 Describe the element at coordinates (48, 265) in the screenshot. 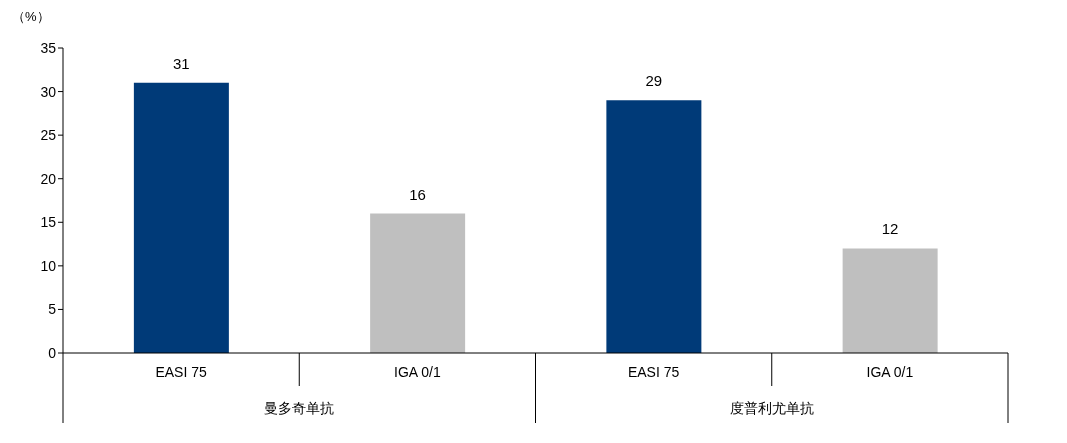

I see `y-tick-label: 10` at that location.